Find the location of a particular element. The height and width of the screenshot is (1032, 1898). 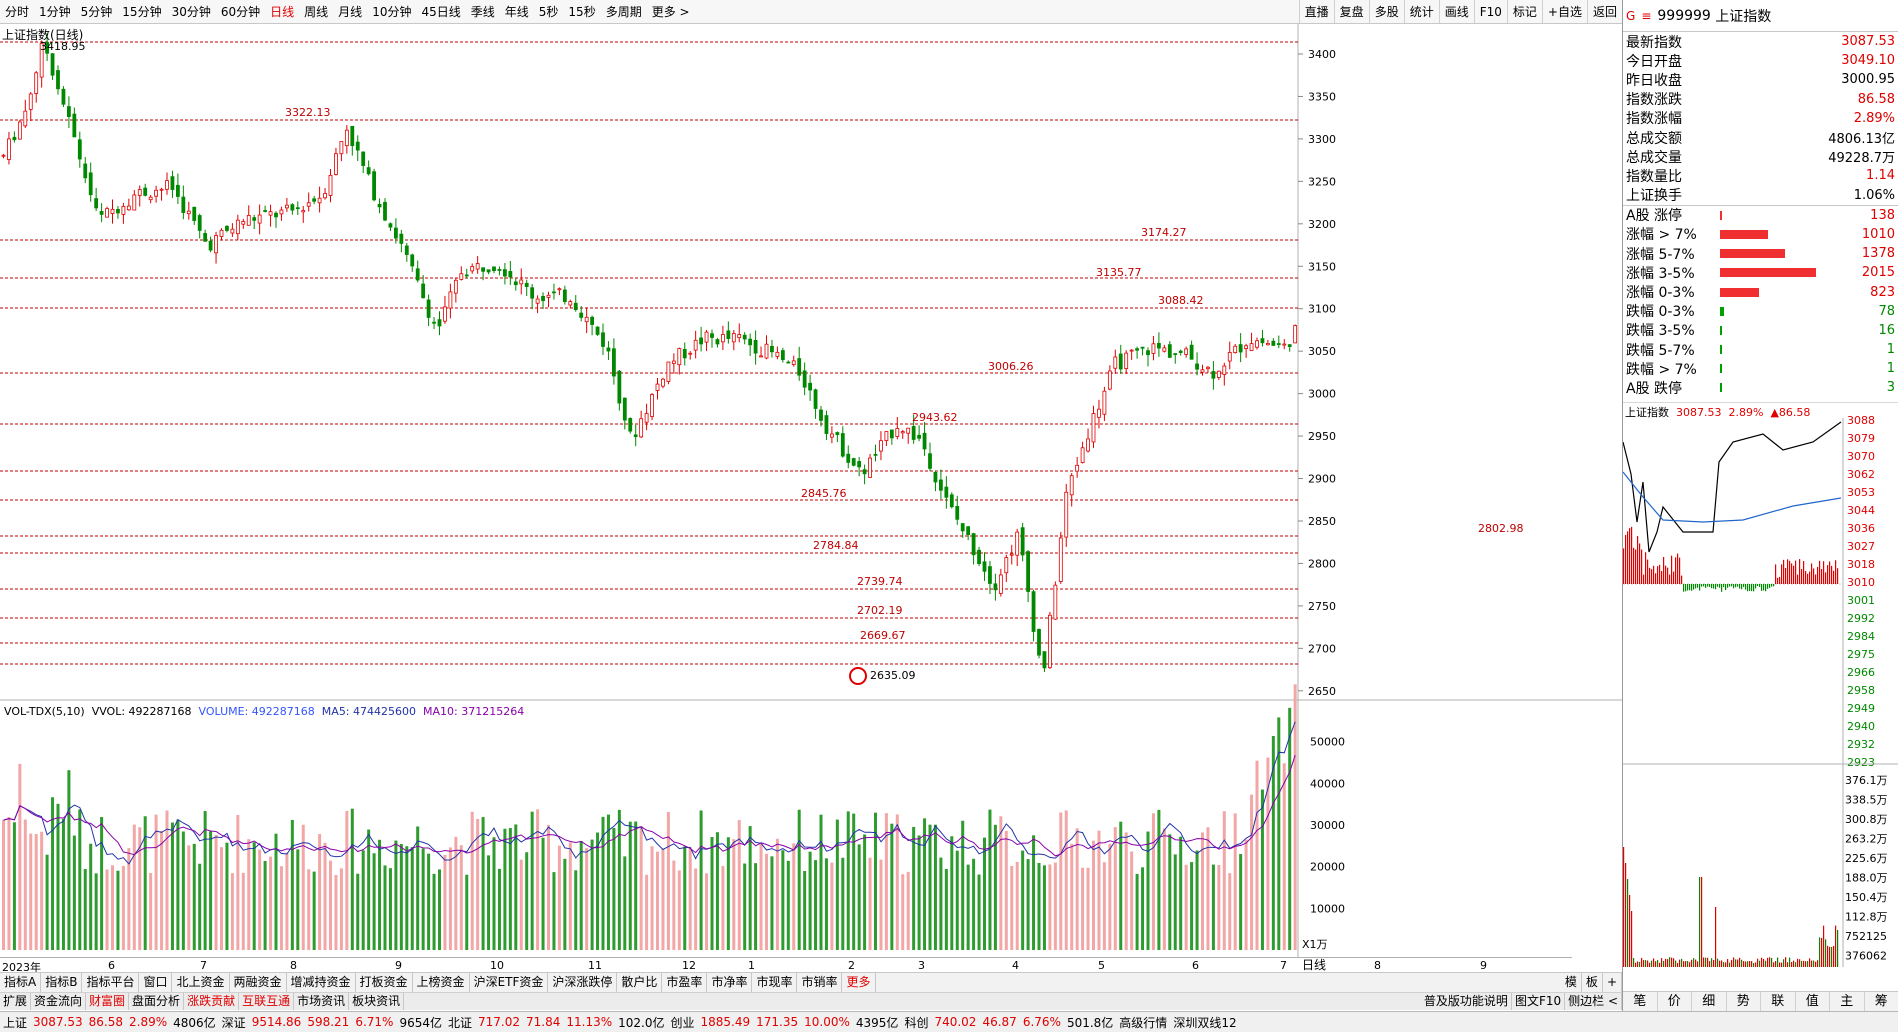

quote-tab-2: 细 is located at coordinates (1709, 1001).